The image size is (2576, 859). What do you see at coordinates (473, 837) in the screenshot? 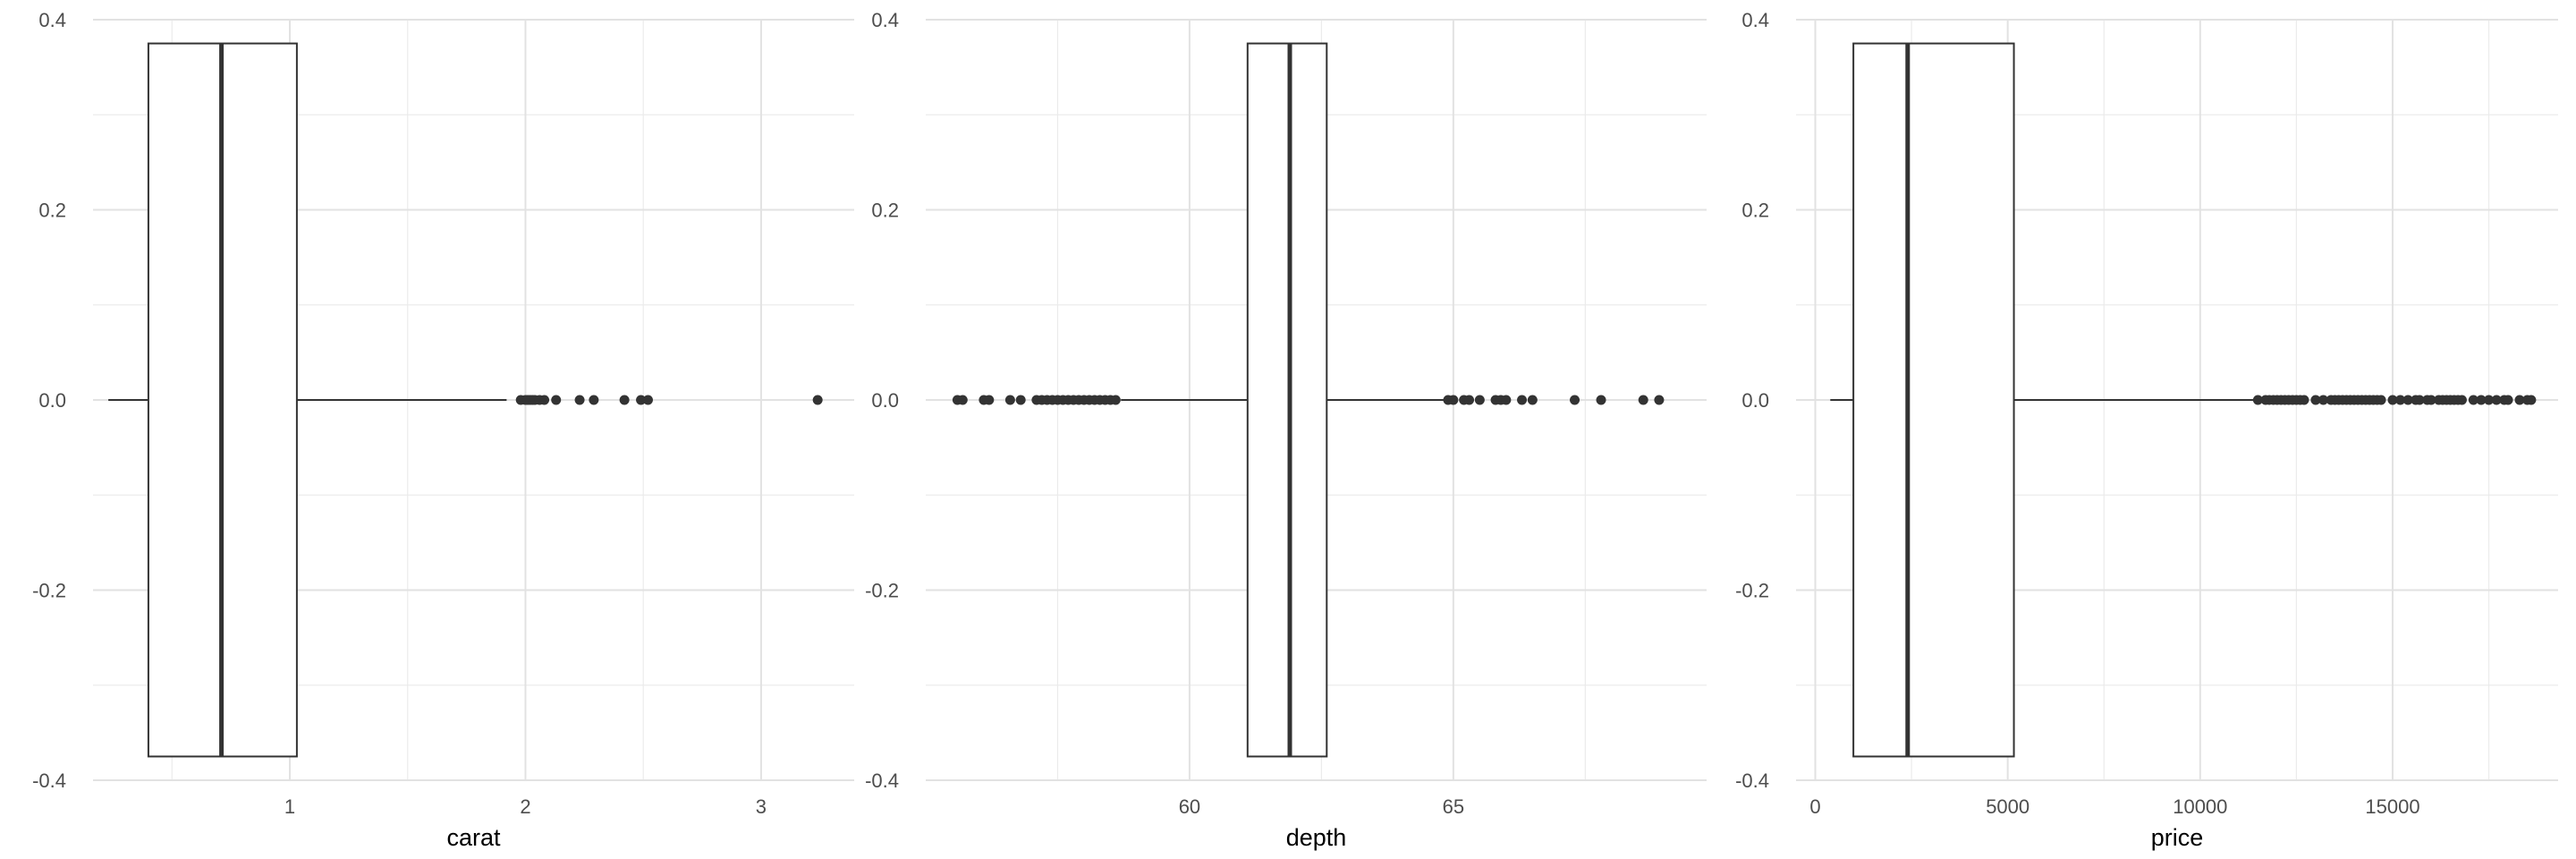
I see `x-axis-title: carat` at bounding box center [473, 837].